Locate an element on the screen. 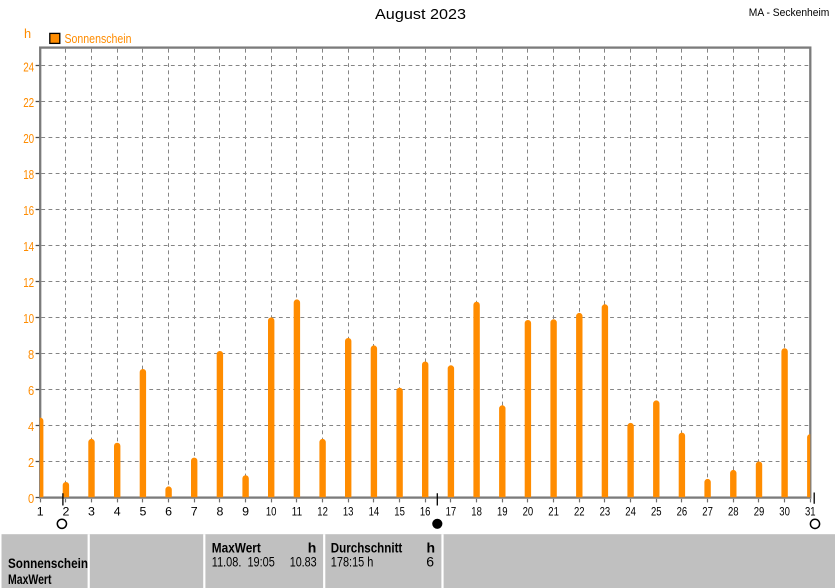 This screenshot has height=588, width=835. svg-text: 19 is located at coordinates (502, 512).